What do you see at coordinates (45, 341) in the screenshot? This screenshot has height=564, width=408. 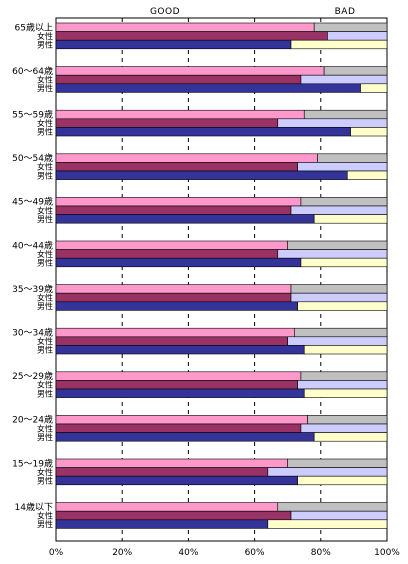 I see `row-label-female-7: 女性` at bounding box center [45, 341].